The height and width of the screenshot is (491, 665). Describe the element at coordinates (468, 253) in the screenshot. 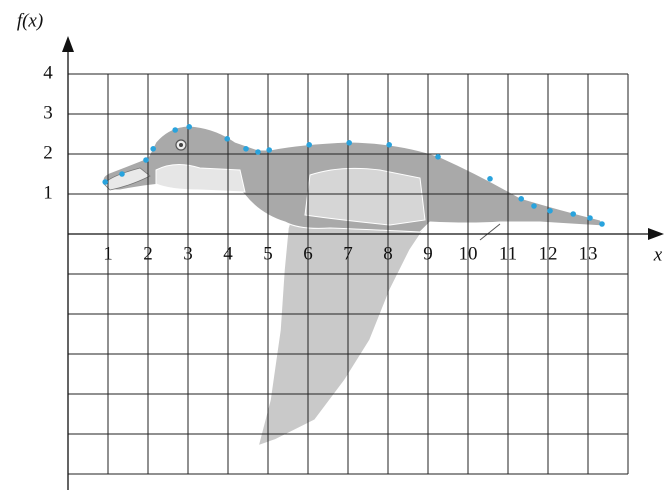

I see `x-tick-label: 10` at that location.